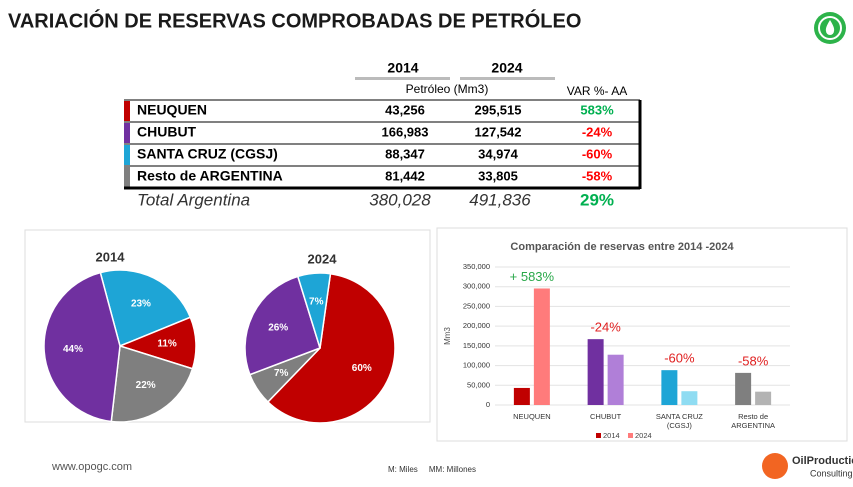 The height and width of the screenshot is (487, 853). I want to click on y-tick-label: 250,000, so click(476, 305).